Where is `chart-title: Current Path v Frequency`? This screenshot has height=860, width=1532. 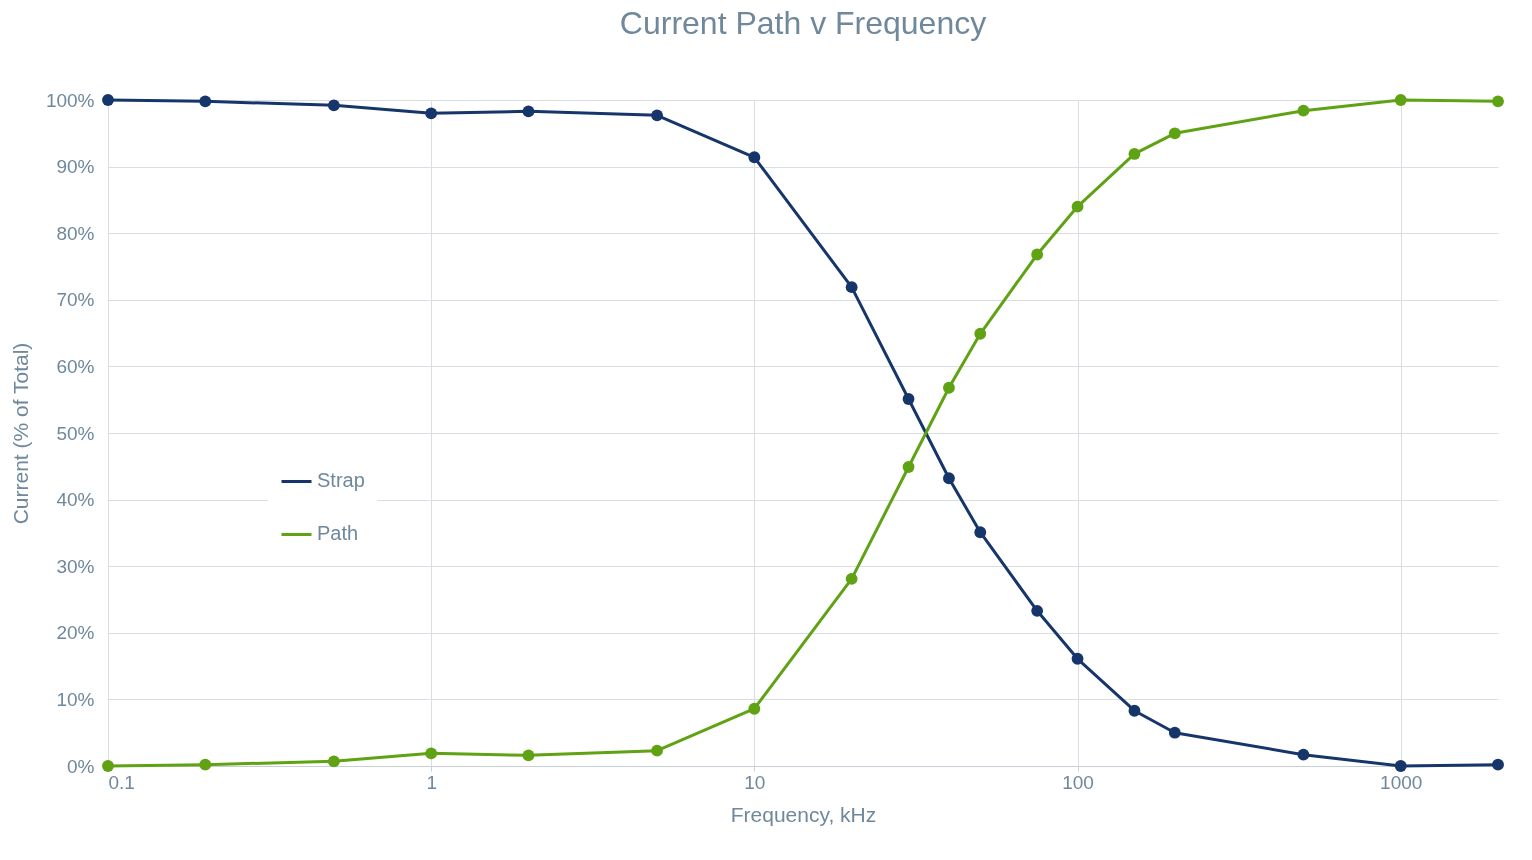 chart-title: Current Path v Frequency is located at coordinates (803, 23).